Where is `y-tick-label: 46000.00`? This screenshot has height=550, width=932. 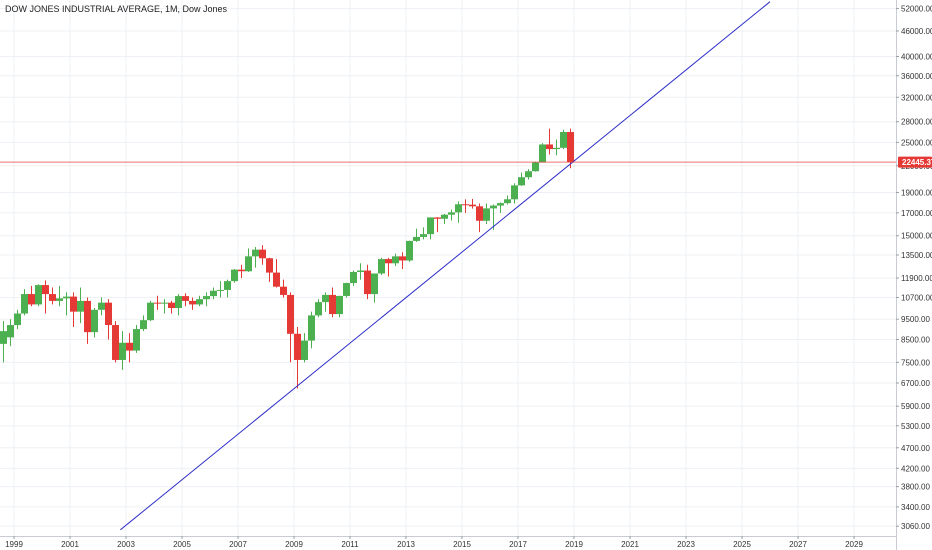
y-tick-label: 46000.00 is located at coordinates (916, 31).